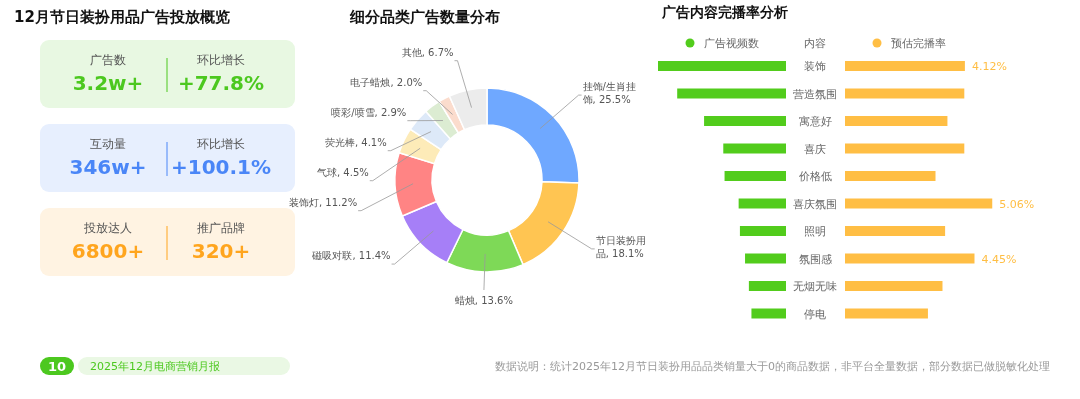 The image size is (1080, 399). I want to click on text: +77.8%, so click(221, 83).